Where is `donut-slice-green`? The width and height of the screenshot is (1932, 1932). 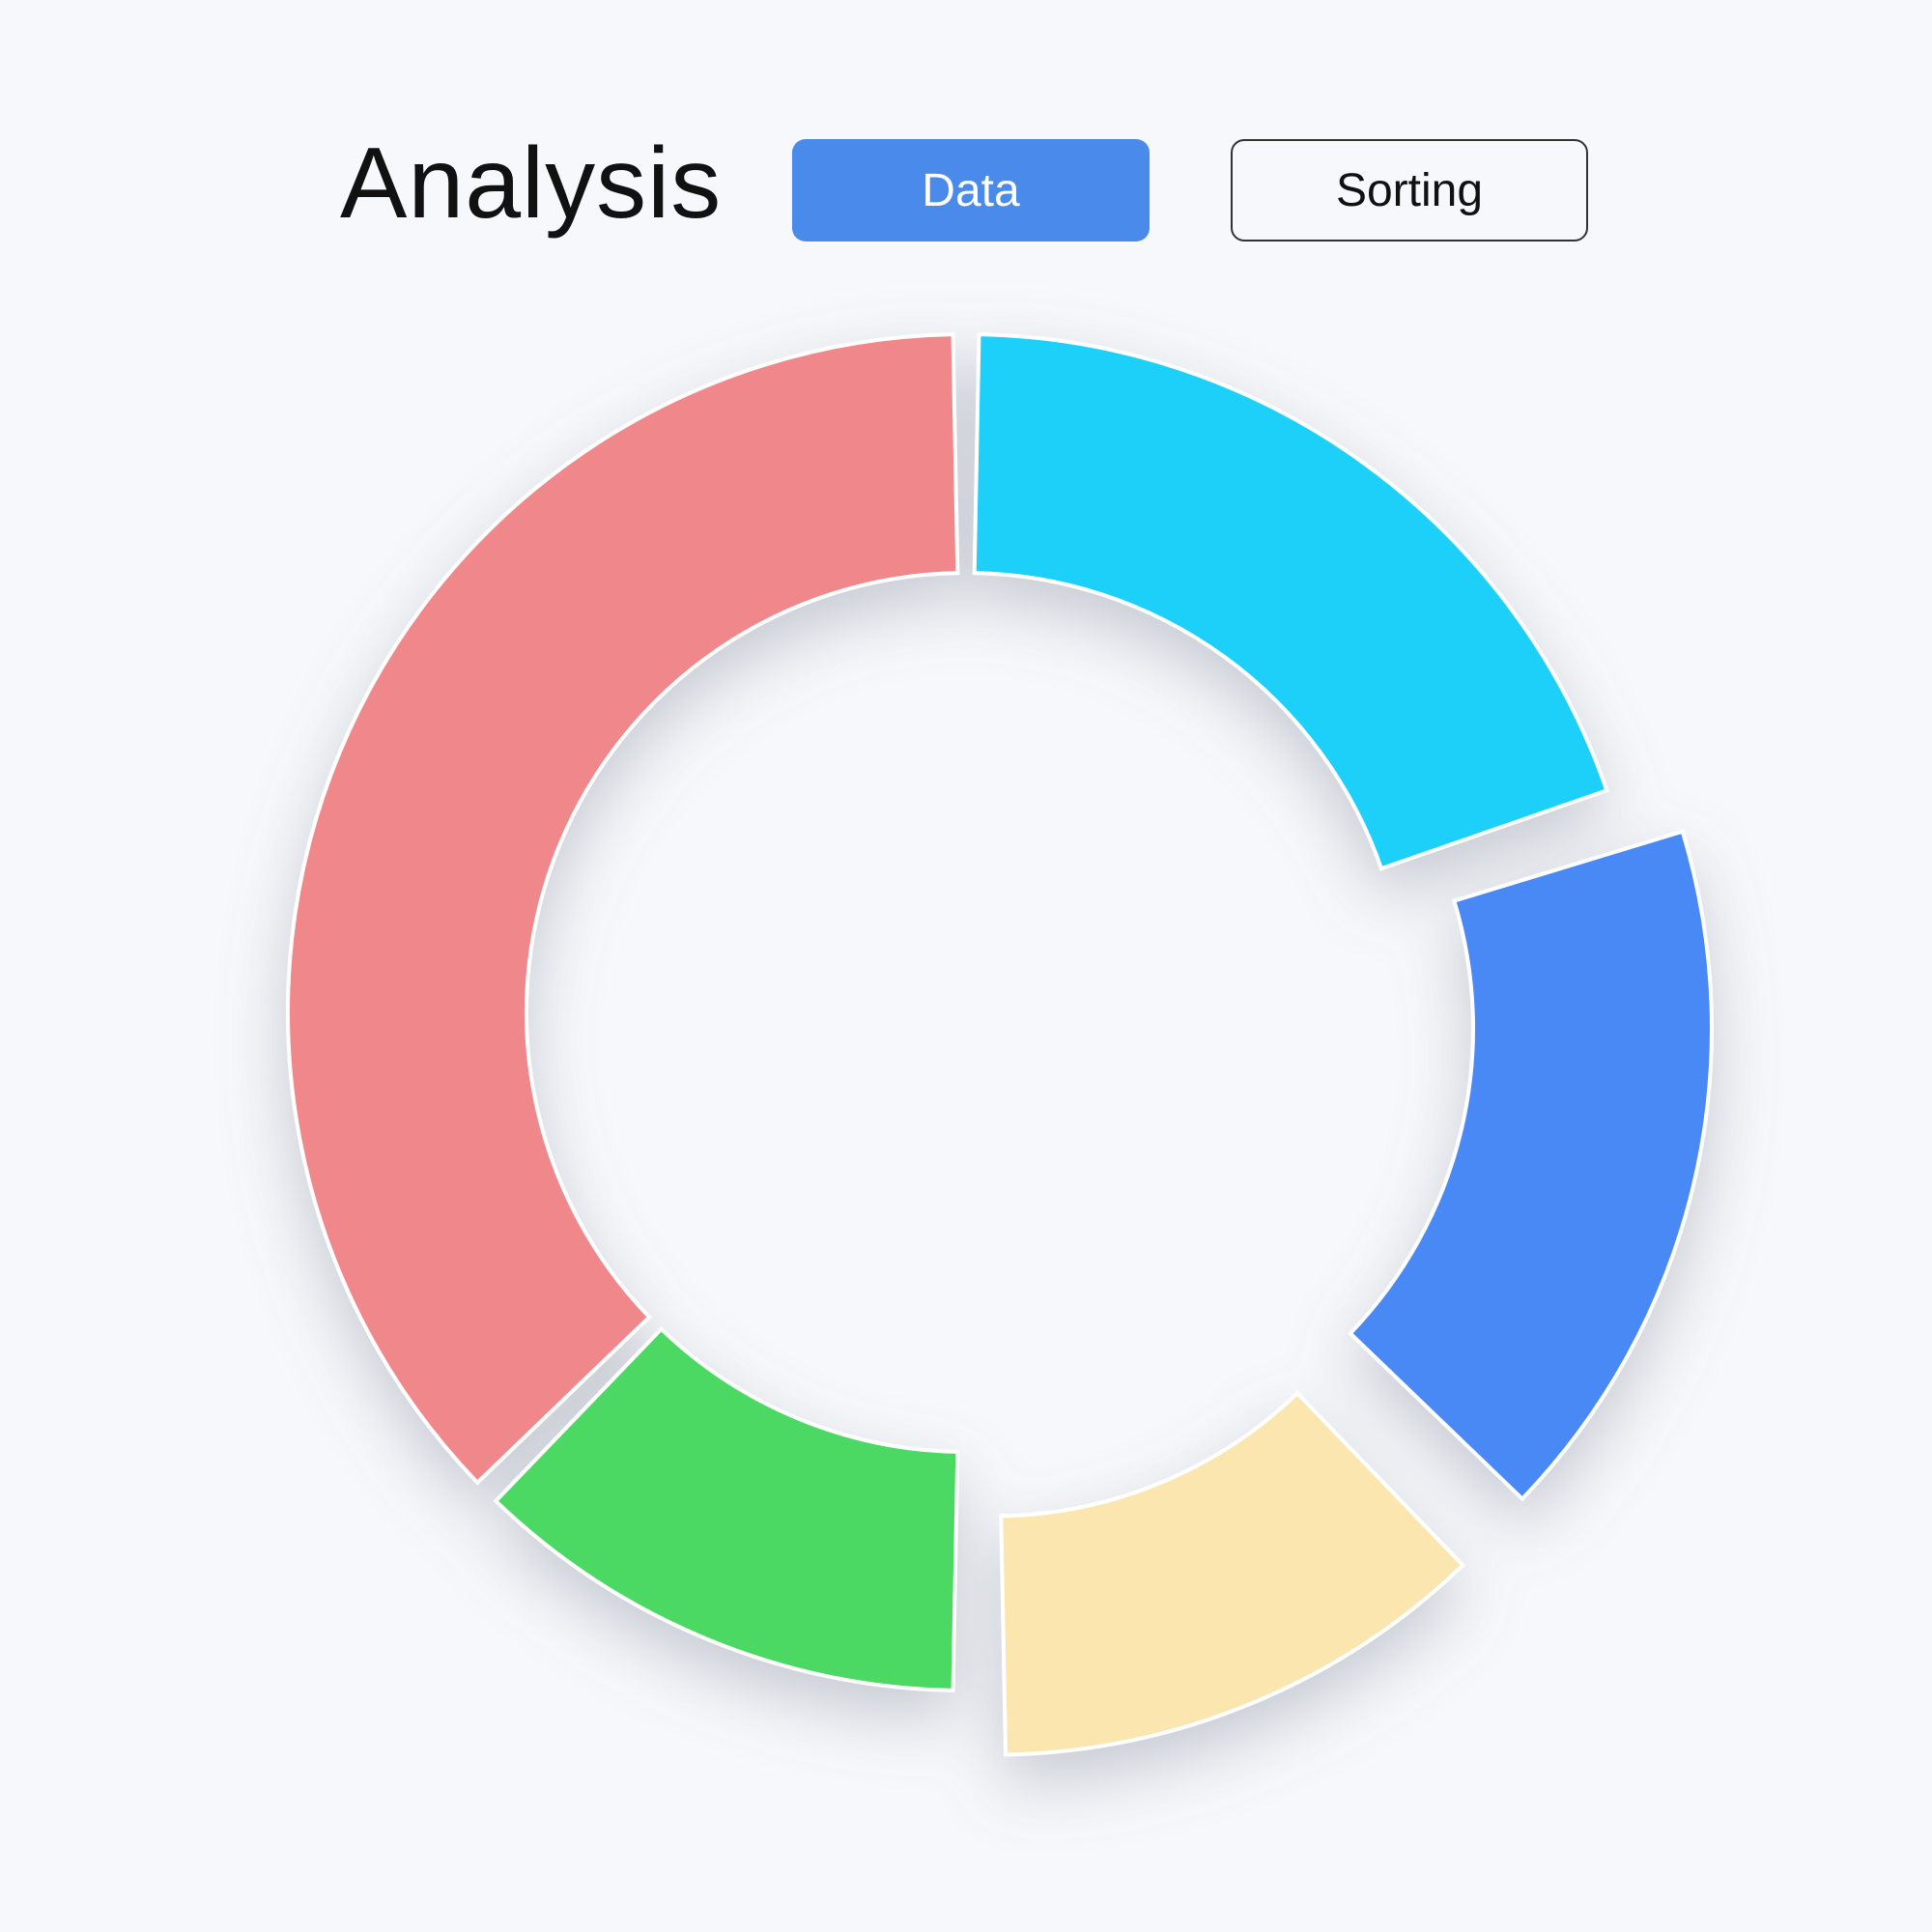 donut-slice-green is located at coordinates (726, 1509).